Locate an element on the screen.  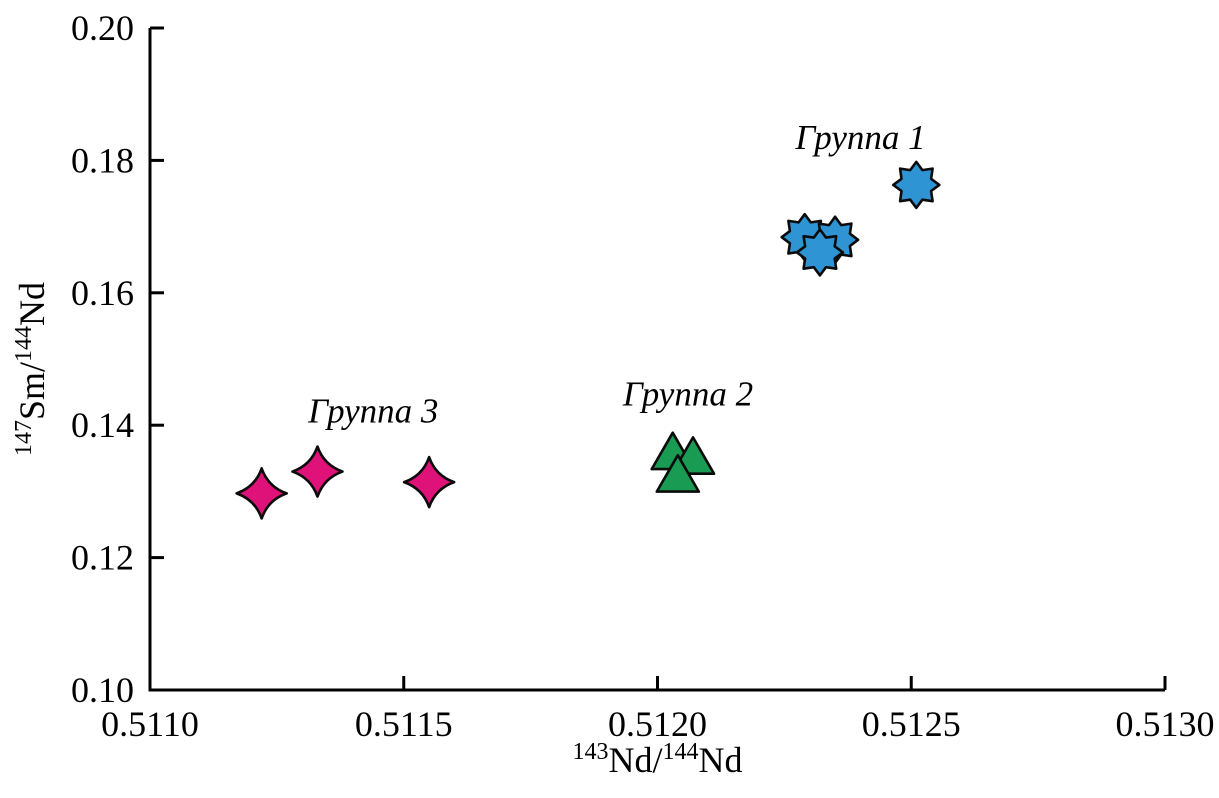
y-tick-label: 0.16 is located at coordinates (102, 293).